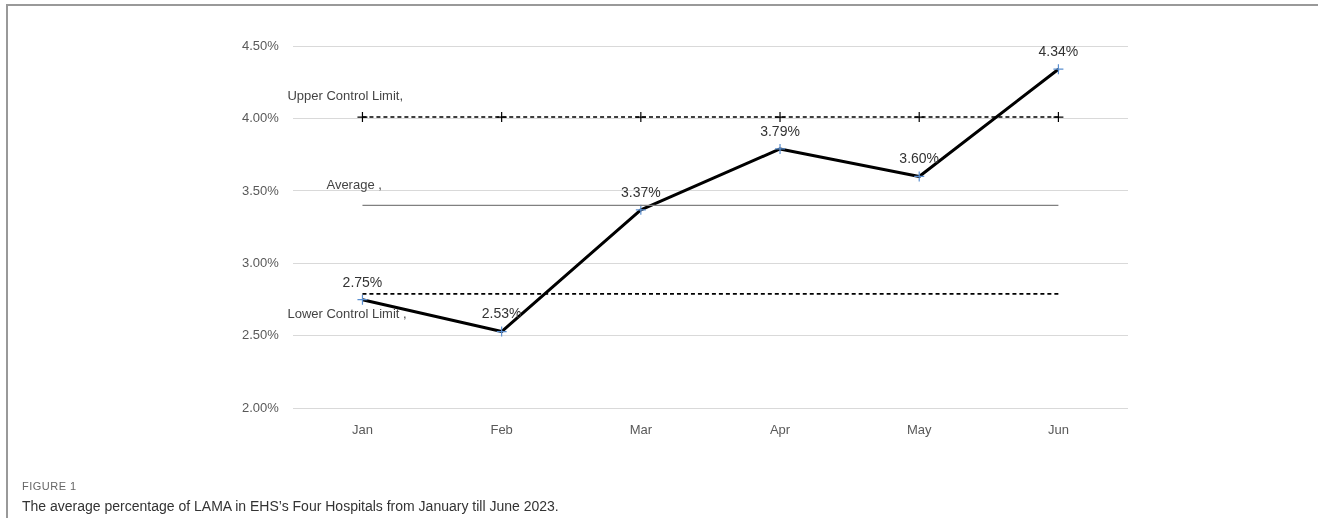 This screenshot has height=521, width=1320. What do you see at coordinates (345, 96) in the screenshot?
I see `series-label: Upper Control Limit,` at bounding box center [345, 96].